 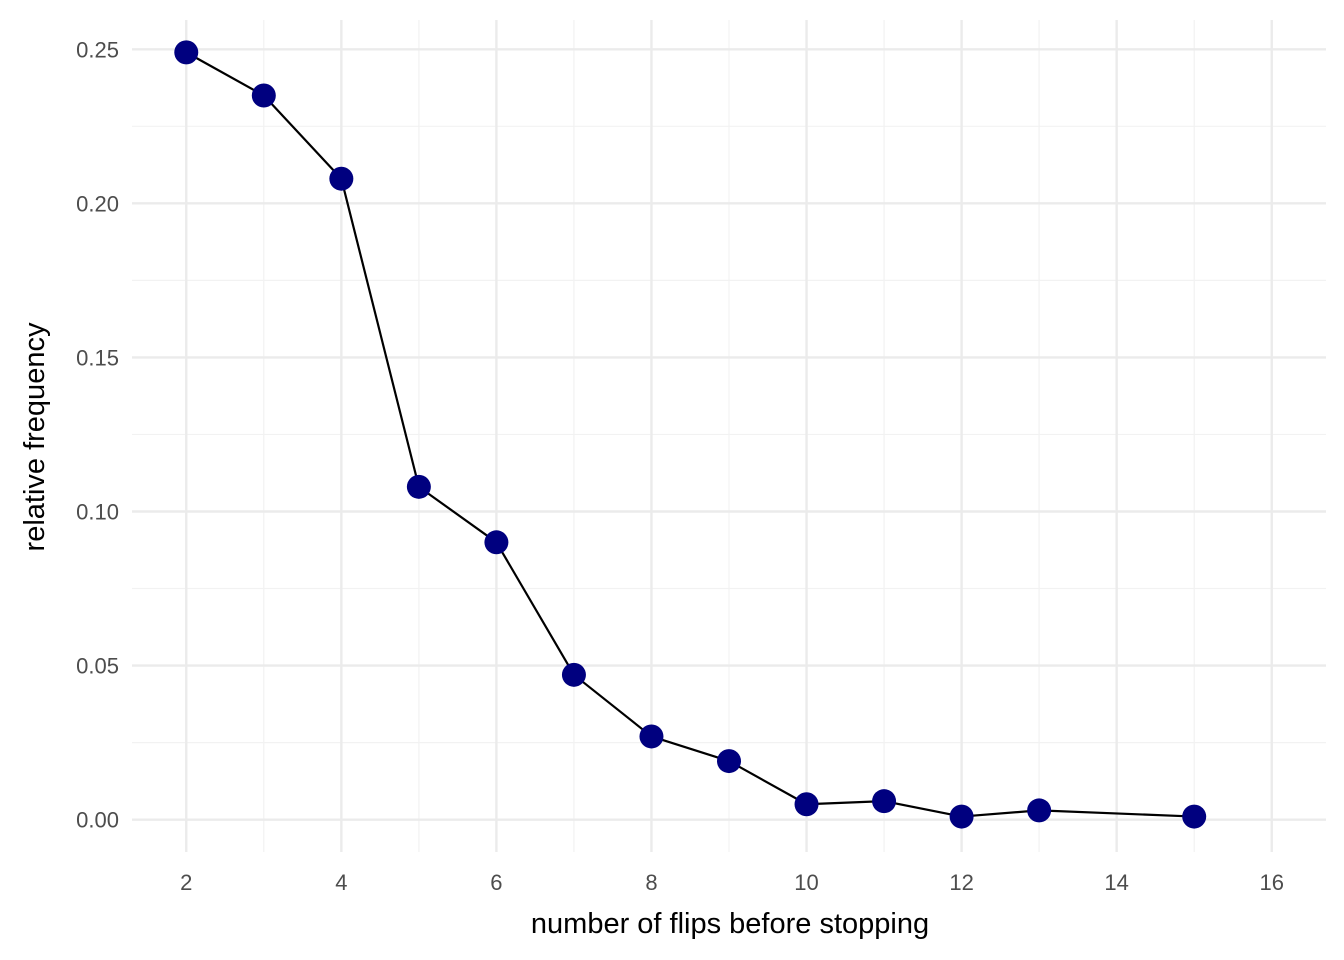 What do you see at coordinates (651, 882) in the screenshot?
I see `x-tick-label: 8` at bounding box center [651, 882].